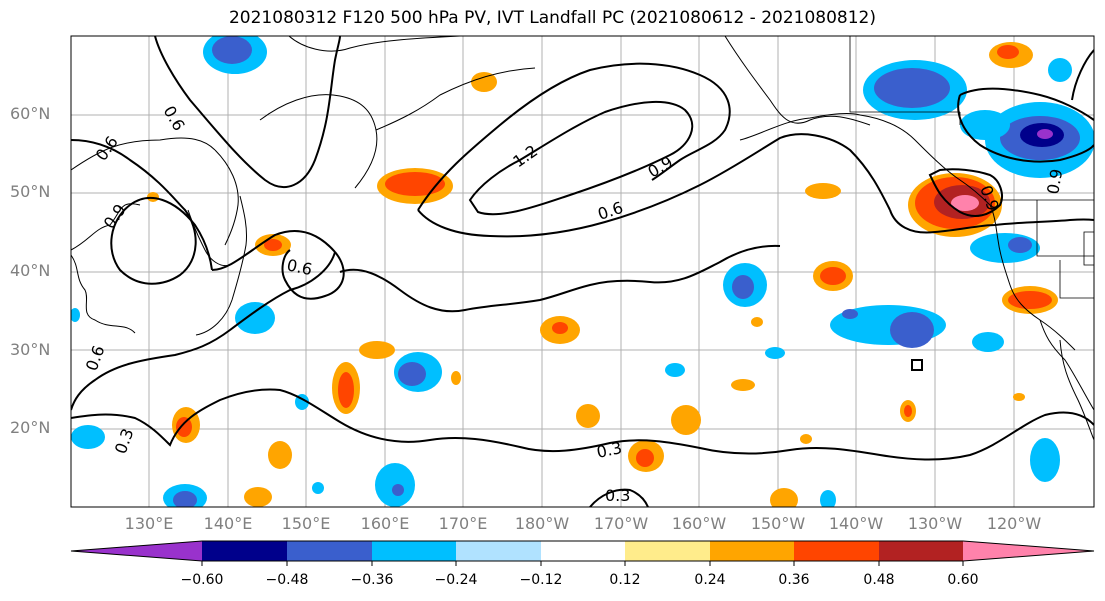 This screenshot has width=1105, height=601. What do you see at coordinates (228, 523) in the screenshot?
I see `lon-label-140e: 140°E` at bounding box center [228, 523].